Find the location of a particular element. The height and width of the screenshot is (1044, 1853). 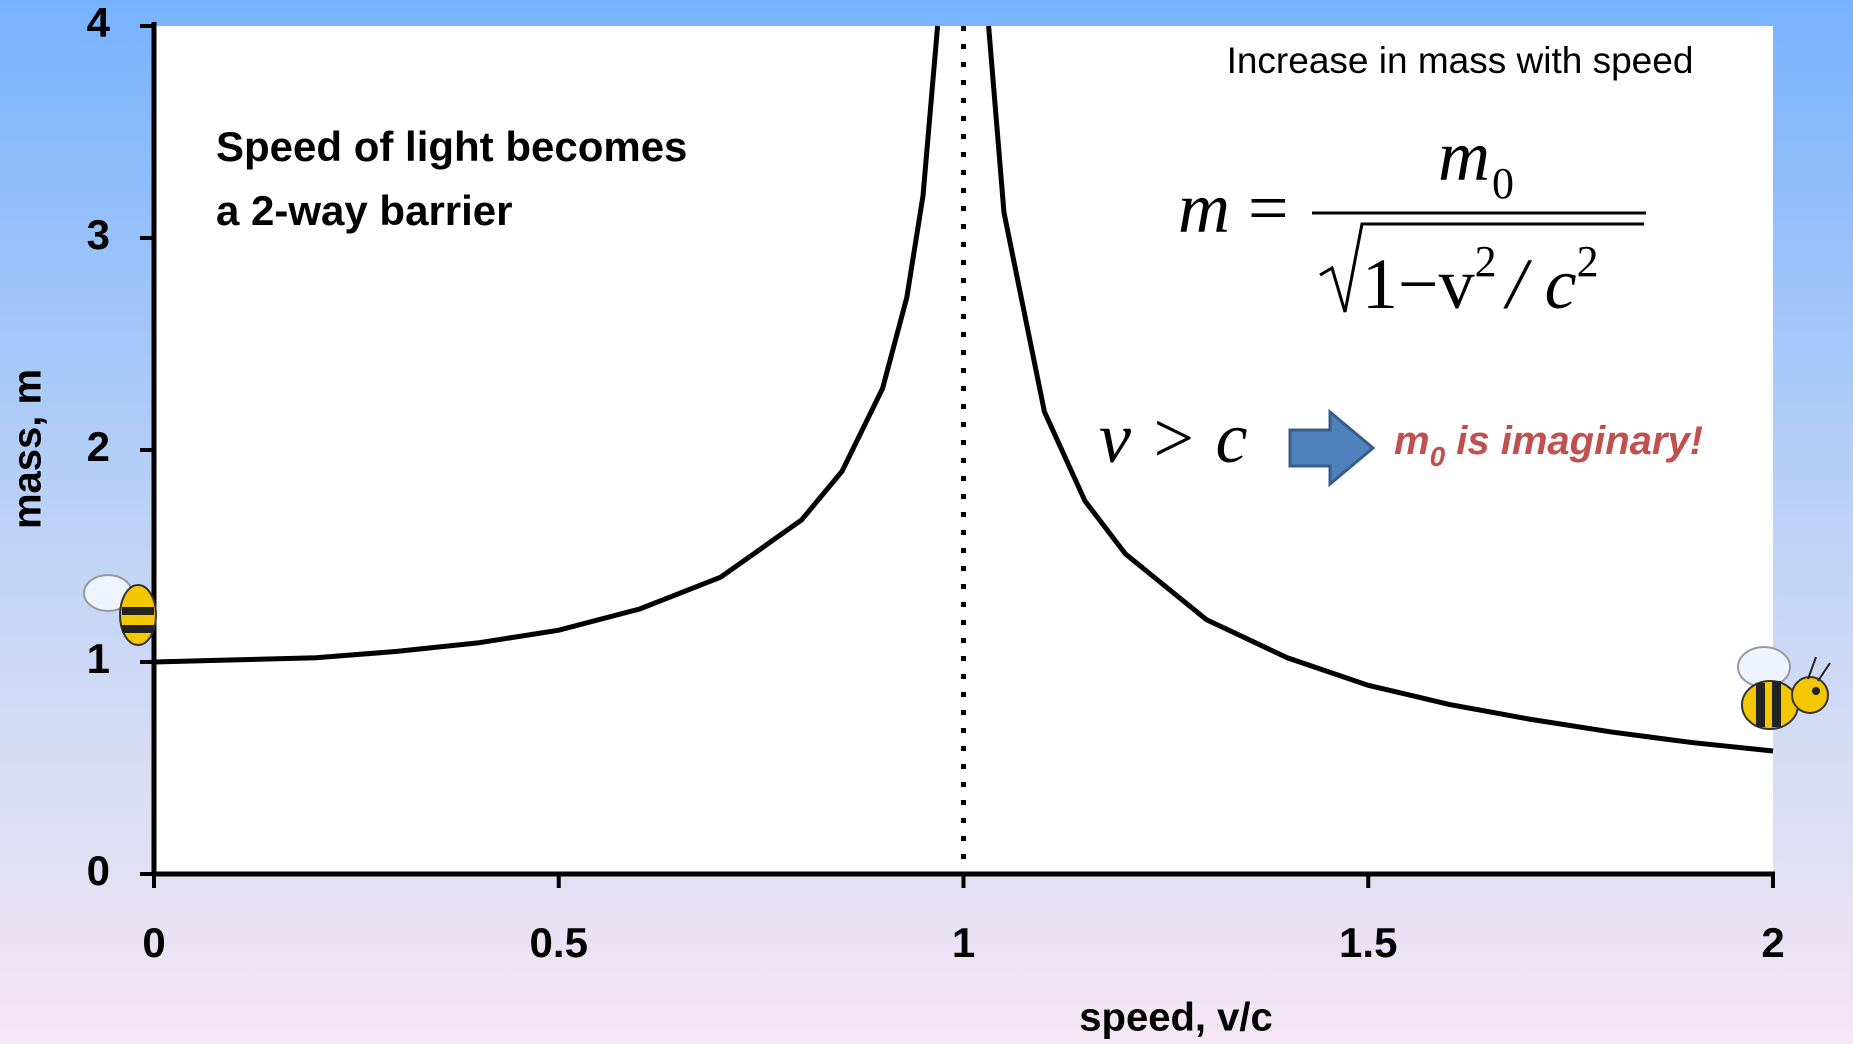

formula-den: 1−v2/ c2 is located at coordinates (1480, 280).